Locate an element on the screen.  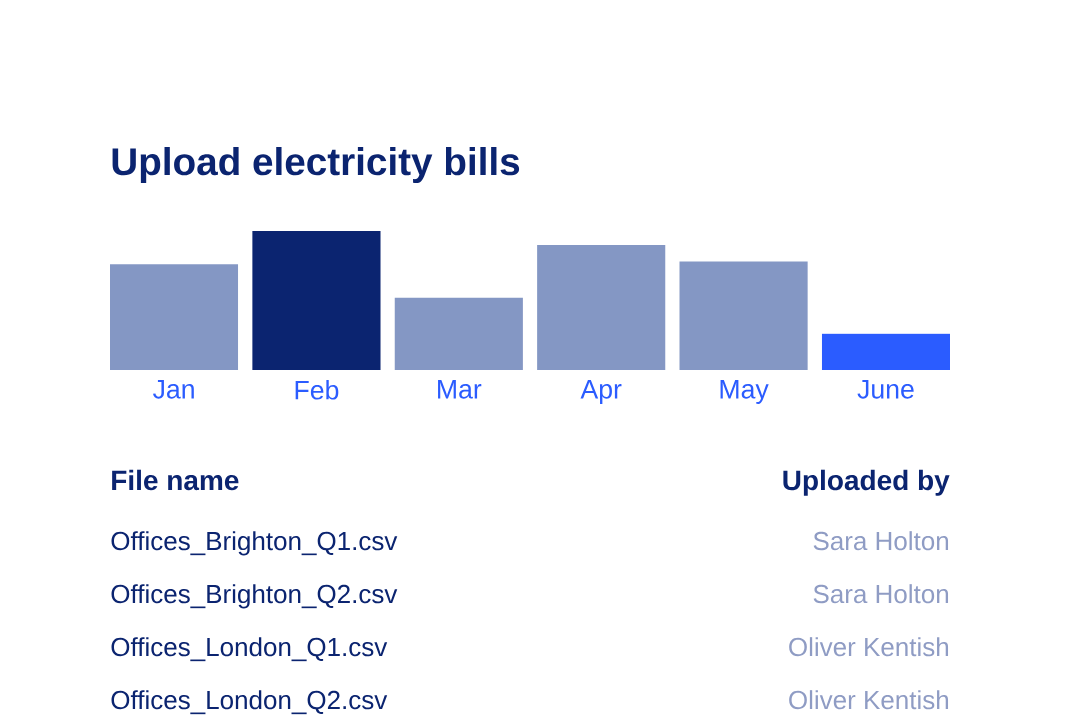
x-tick-label: Mar is located at coordinates (460, 389).